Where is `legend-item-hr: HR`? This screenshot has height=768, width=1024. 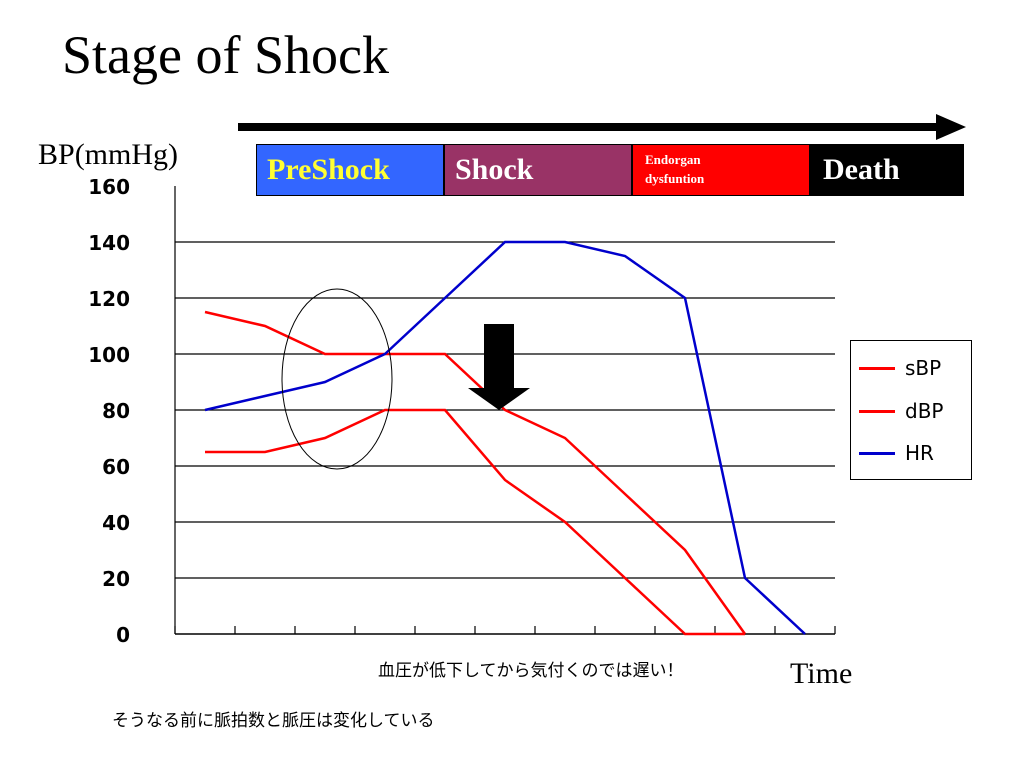 legend-item-hr: HR is located at coordinates (896, 453).